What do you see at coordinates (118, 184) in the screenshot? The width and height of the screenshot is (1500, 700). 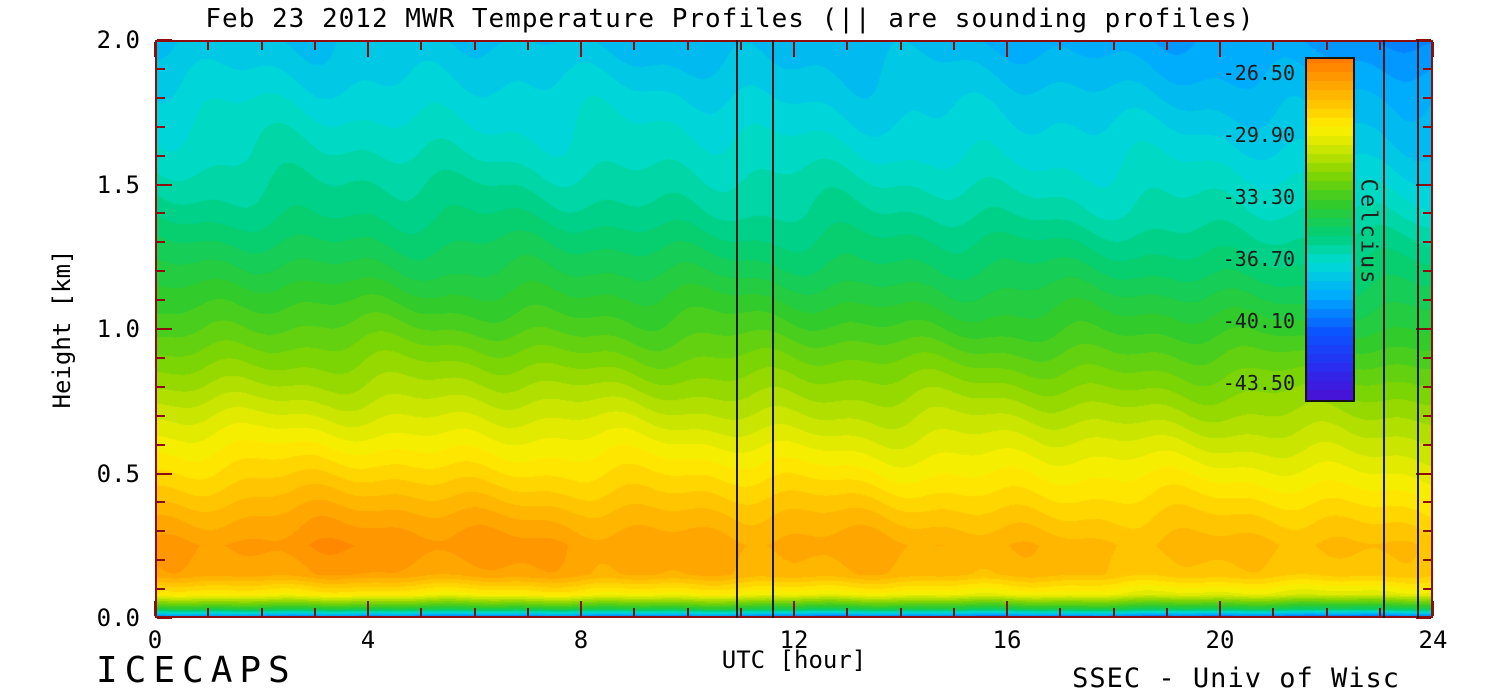 I see `y-tick-label: 1.5` at bounding box center [118, 184].